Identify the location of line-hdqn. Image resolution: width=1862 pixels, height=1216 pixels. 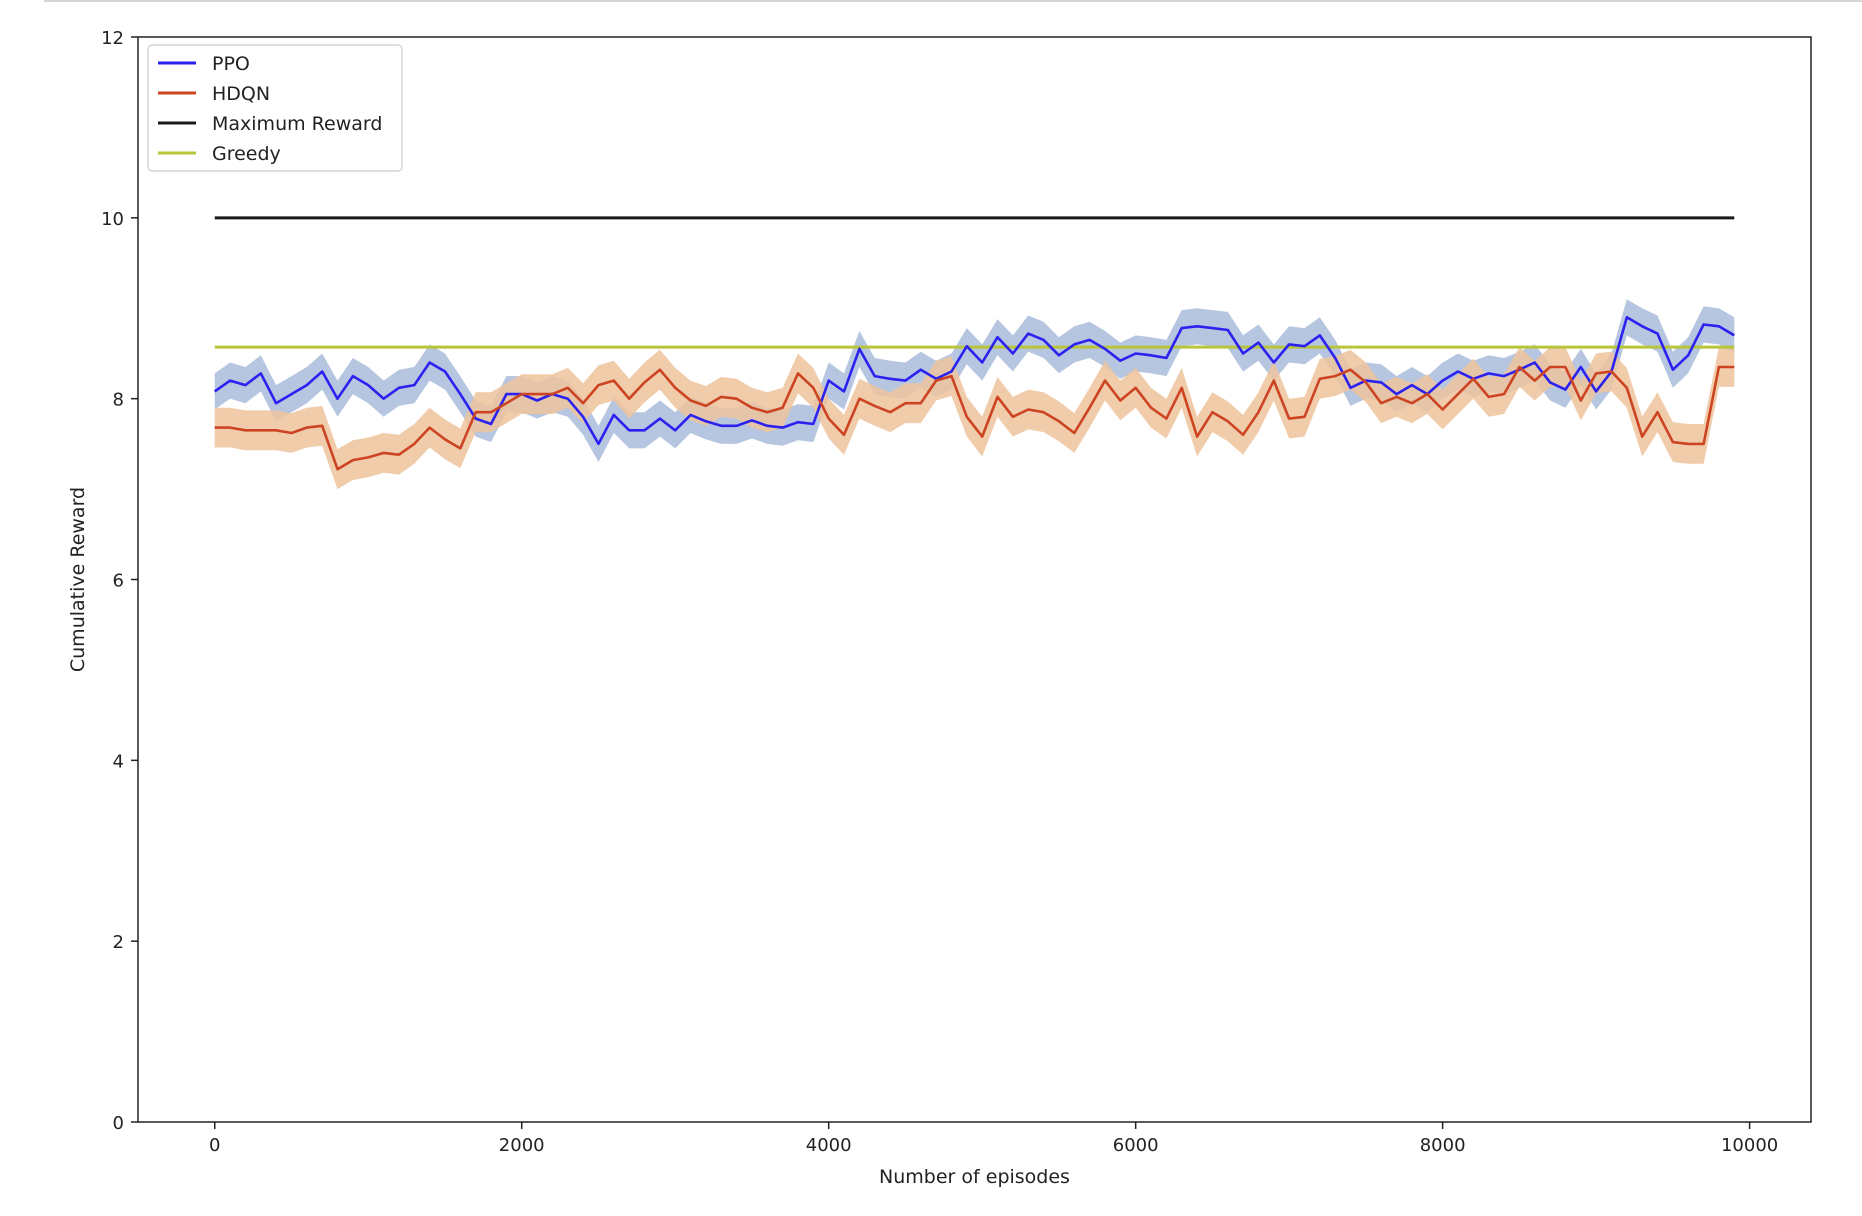
(974, 418).